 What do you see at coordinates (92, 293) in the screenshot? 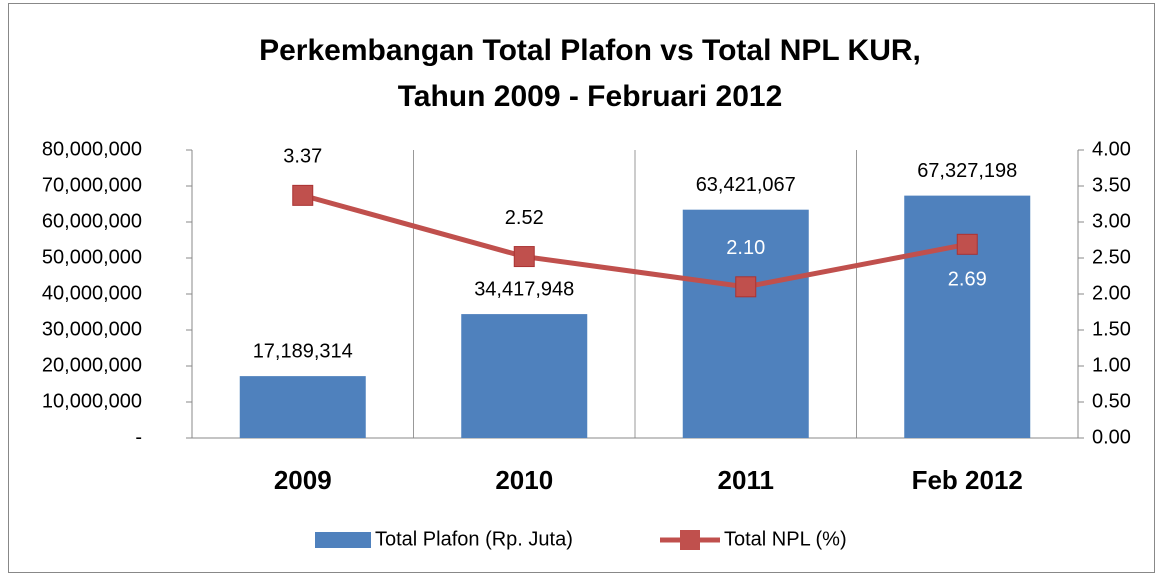
I see `y-tick-label: 40,000,000` at bounding box center [92, 293].